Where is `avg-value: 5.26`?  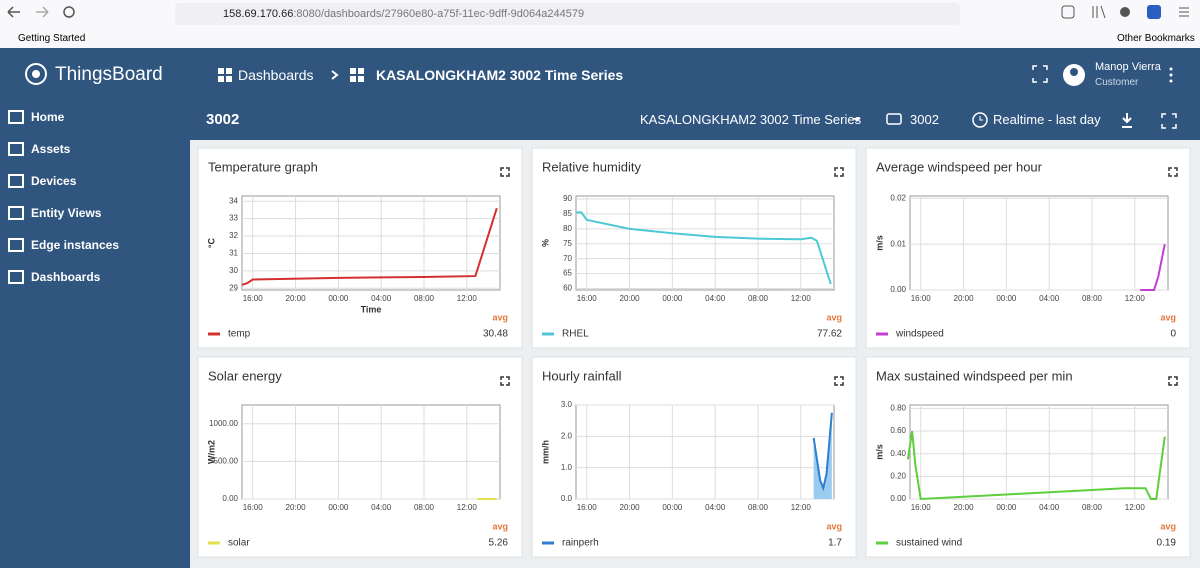 avg-value: 5.26 is located at coordinates (499, 543).